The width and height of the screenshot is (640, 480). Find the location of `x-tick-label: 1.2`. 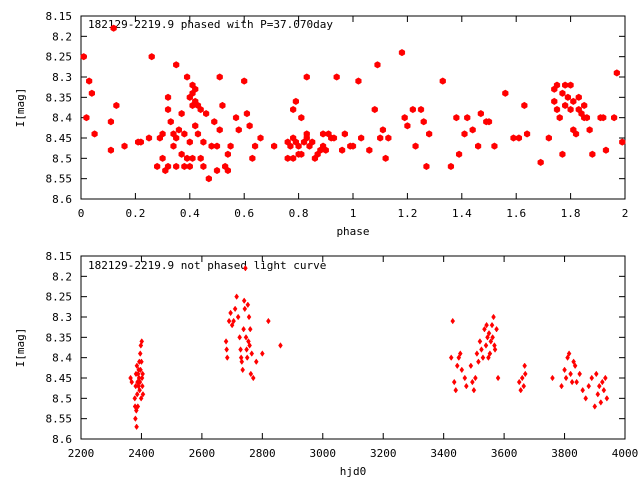

x-tick-label: 1.2 is located at coordinates (407, 213).